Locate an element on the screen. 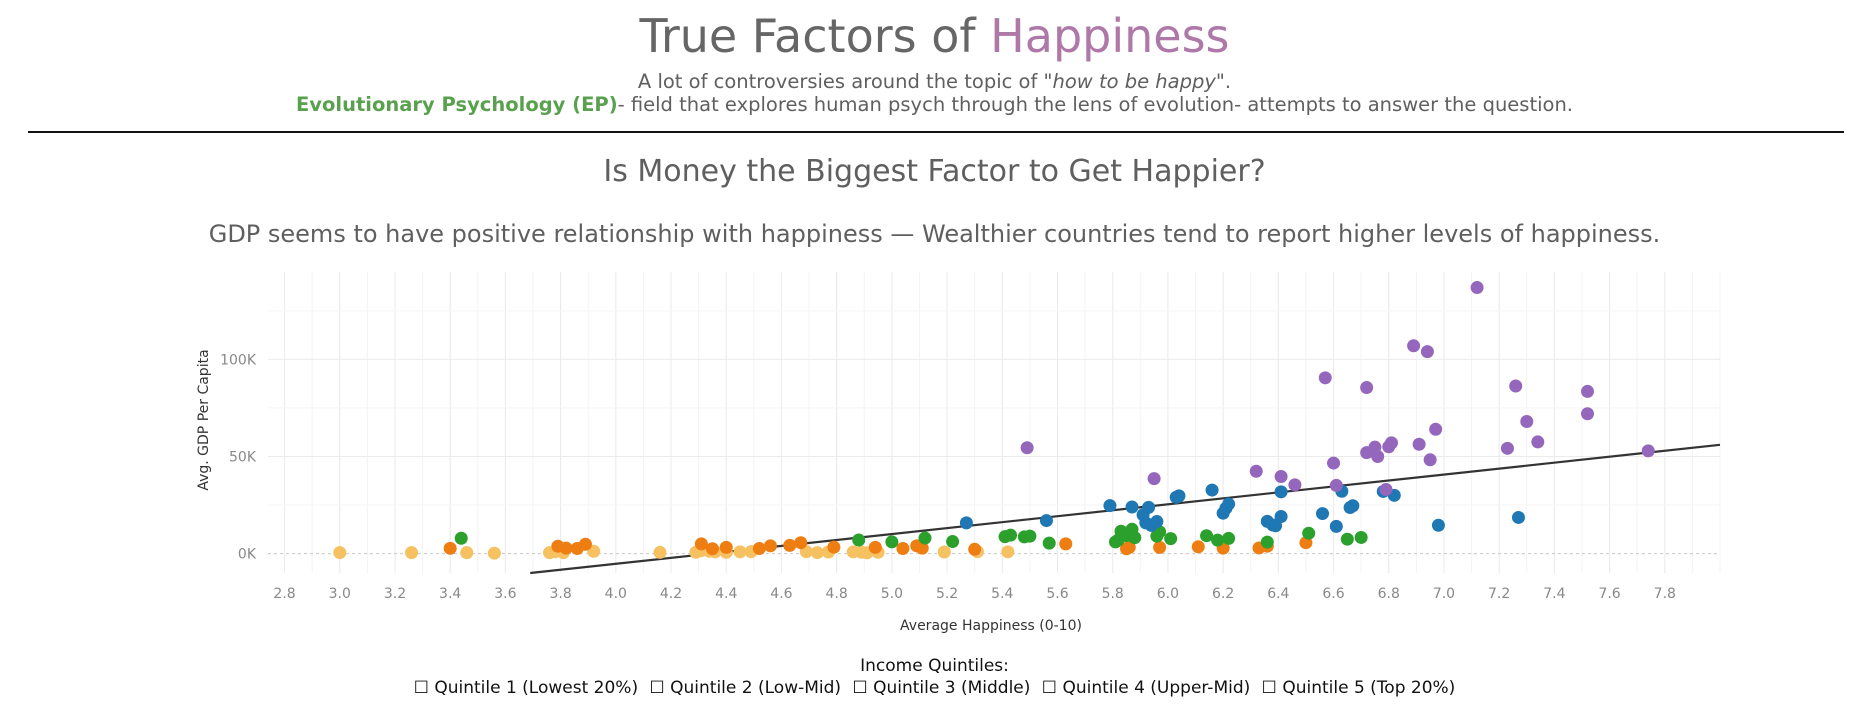  legend-item-quintile-4: ☐ Quintile 4 (Upper-Mid) is located at coordinates (1146, 688).